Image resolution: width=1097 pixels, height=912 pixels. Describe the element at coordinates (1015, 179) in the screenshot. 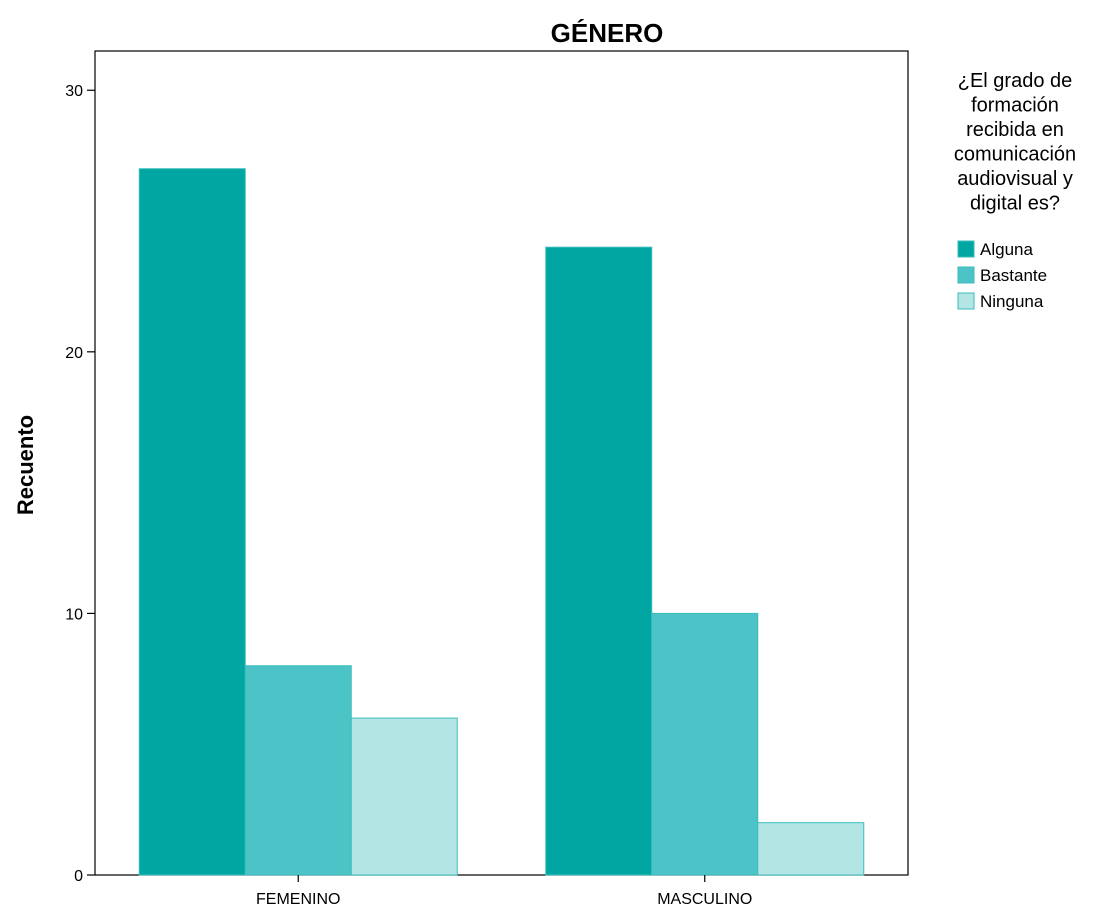

I see `legend-title-line: audiovisual y` at that location.